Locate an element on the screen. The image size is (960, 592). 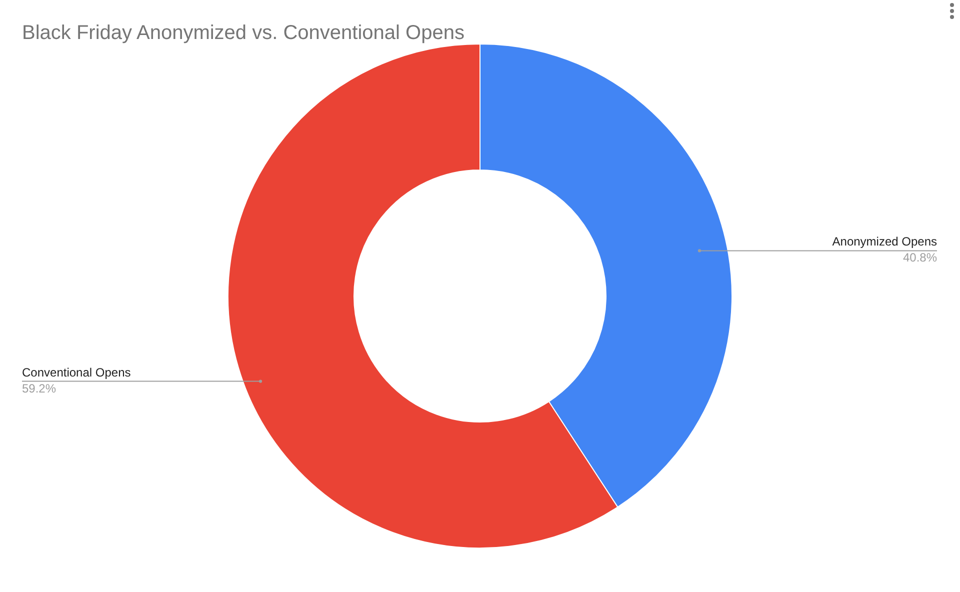
data-label: 59.2% is located at coordinates (39, 388).